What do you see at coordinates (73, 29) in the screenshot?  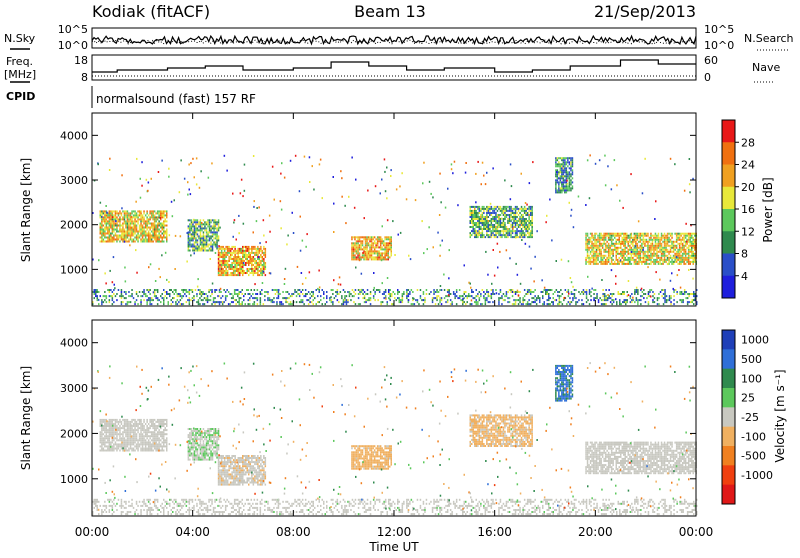 I see `nsky-tick-top: 10^5` at bounding box center [73, 29].